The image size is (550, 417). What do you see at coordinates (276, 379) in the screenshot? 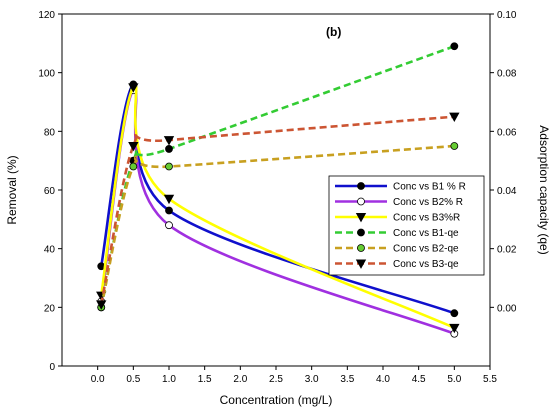
I see `x-tick-label: 2.5` at bounding box center [276, 379].